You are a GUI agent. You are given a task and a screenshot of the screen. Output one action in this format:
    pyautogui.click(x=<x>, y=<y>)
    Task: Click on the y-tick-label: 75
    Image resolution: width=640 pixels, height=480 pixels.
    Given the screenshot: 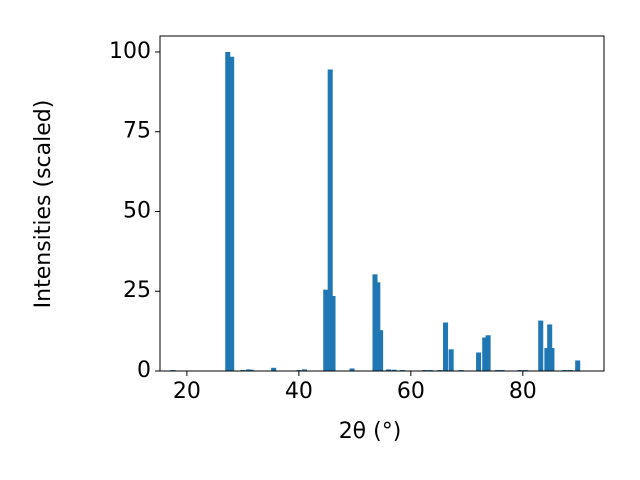 What is the action you would take?
    pyautogui.click(x=137, y=131)
    